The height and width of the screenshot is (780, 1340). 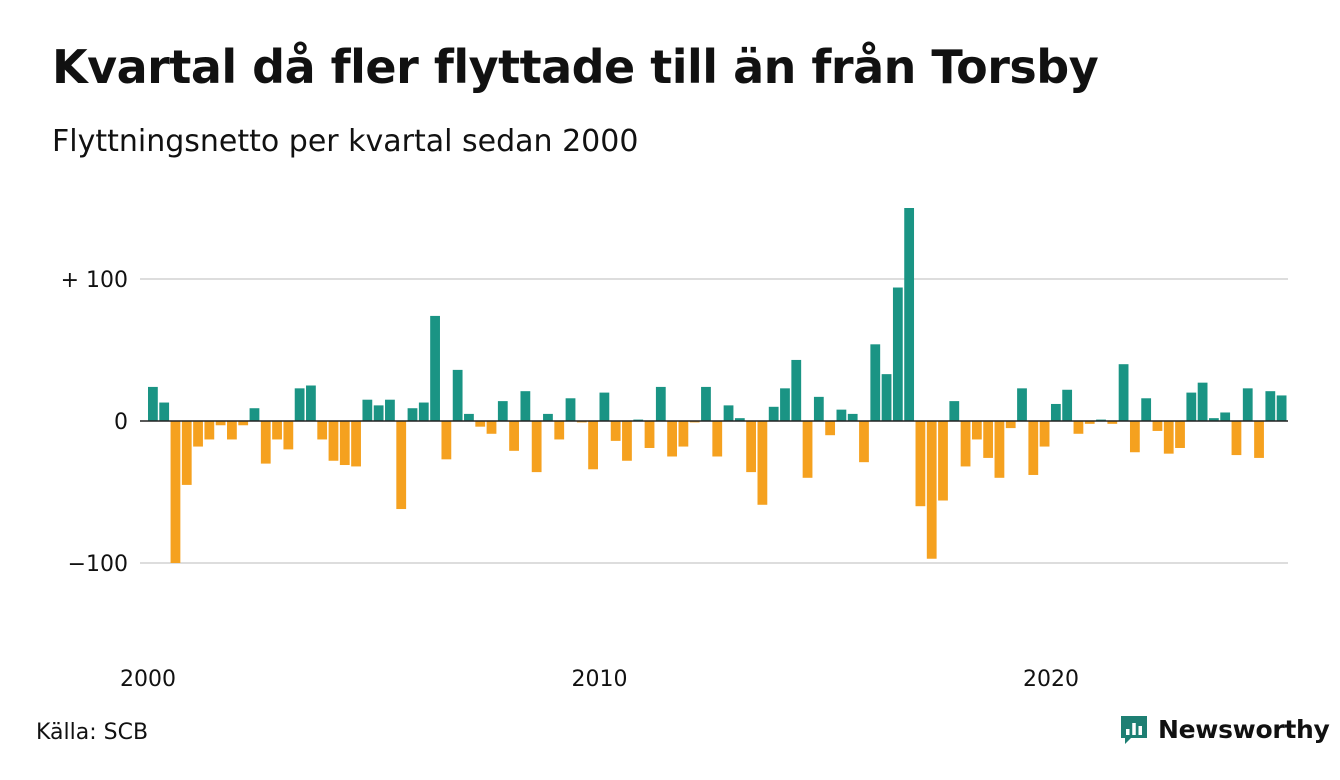 I want to click on newsworthy-logo-icon, so click(x=1134, y=730).